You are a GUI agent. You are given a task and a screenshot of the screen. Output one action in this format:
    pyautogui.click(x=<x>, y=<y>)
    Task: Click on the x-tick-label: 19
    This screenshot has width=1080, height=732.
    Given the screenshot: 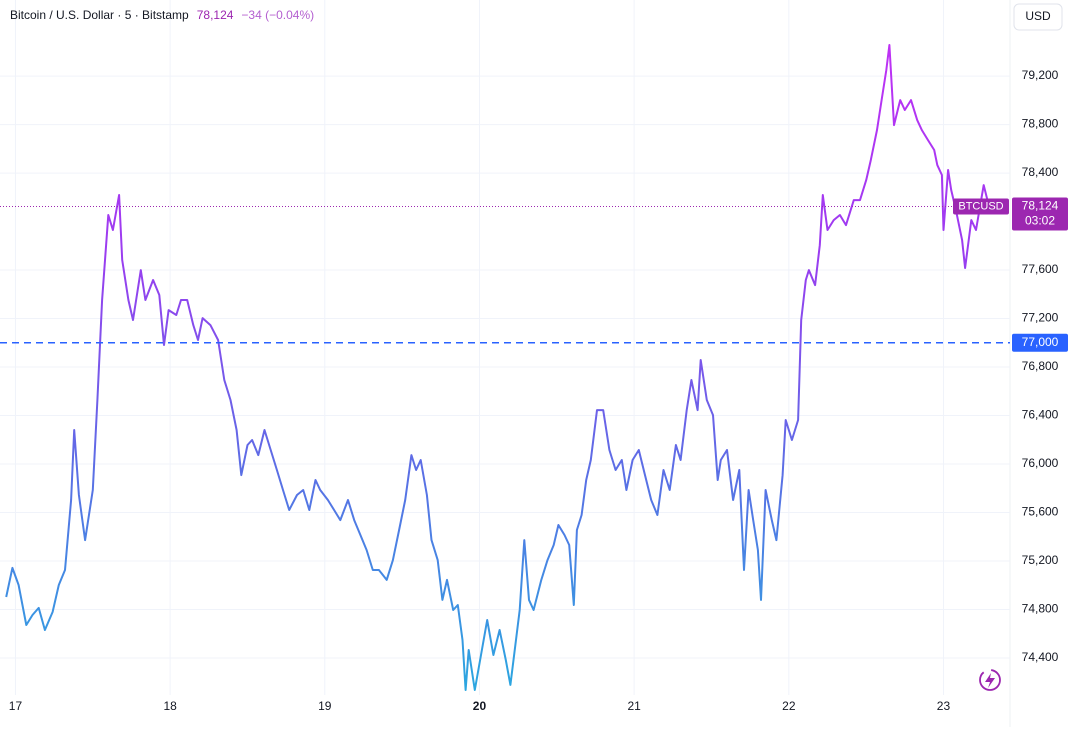 What is the action you would take?
    pyautogui.click(x=325, y=706)
    